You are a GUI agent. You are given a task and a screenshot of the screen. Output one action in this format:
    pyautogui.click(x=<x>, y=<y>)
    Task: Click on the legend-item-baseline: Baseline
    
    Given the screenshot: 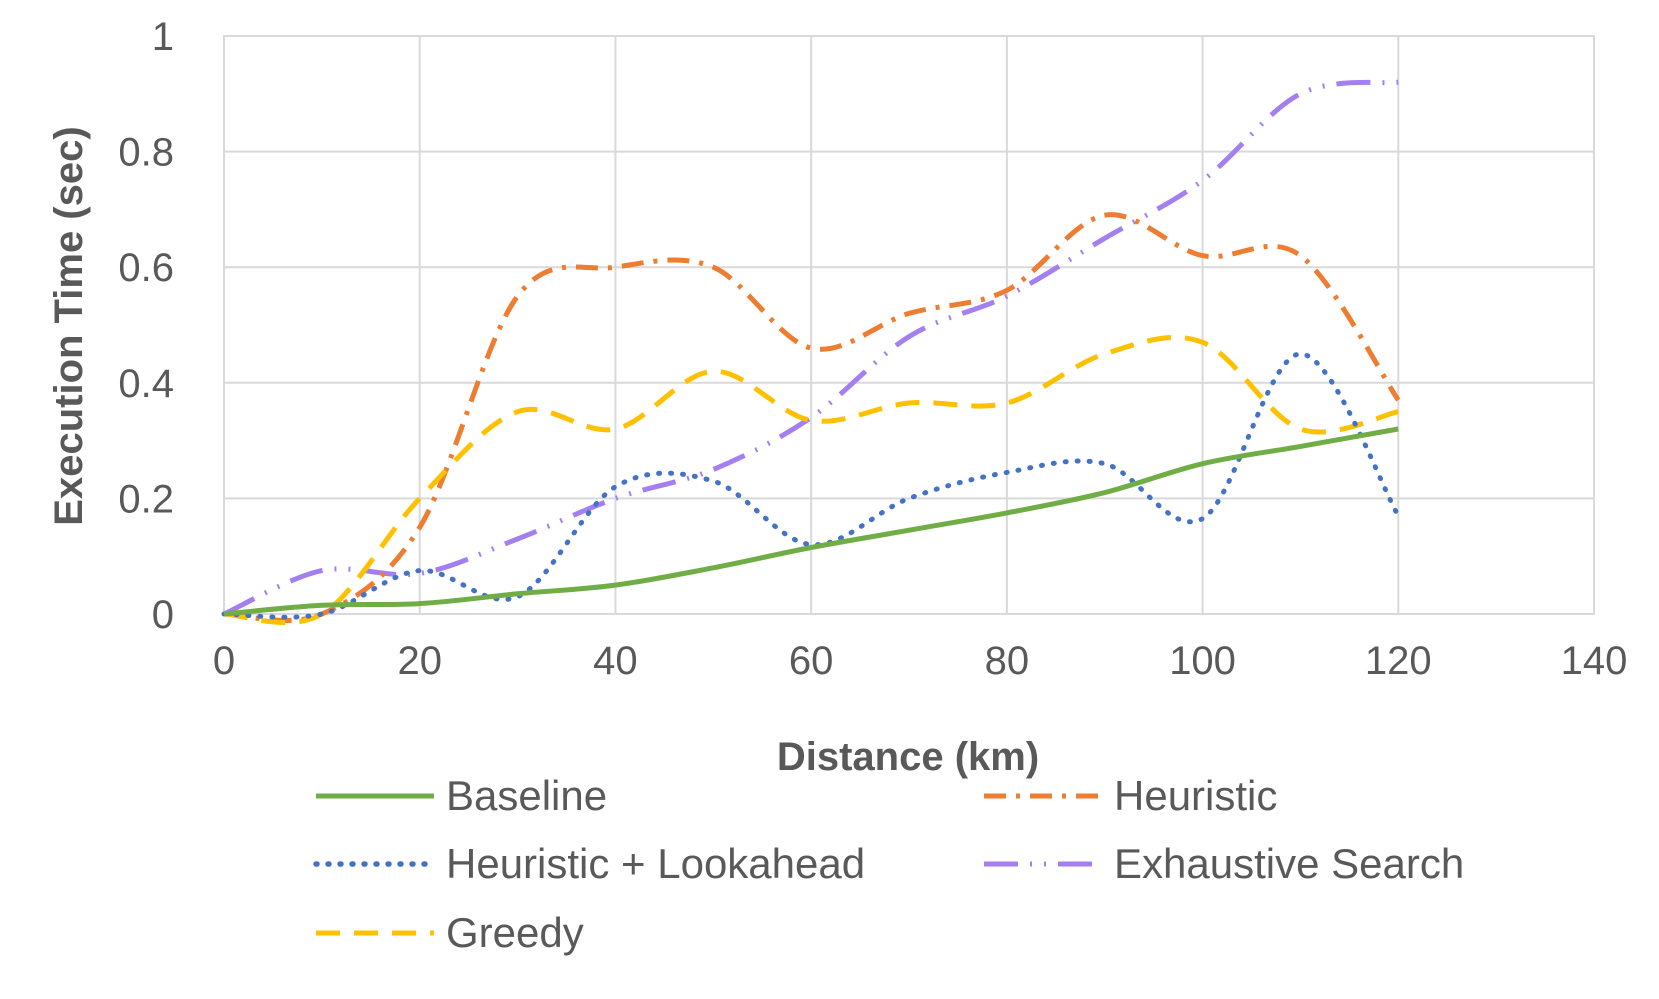 What is the action you would take?
    pyautogui.click(x=461, y=795)
    